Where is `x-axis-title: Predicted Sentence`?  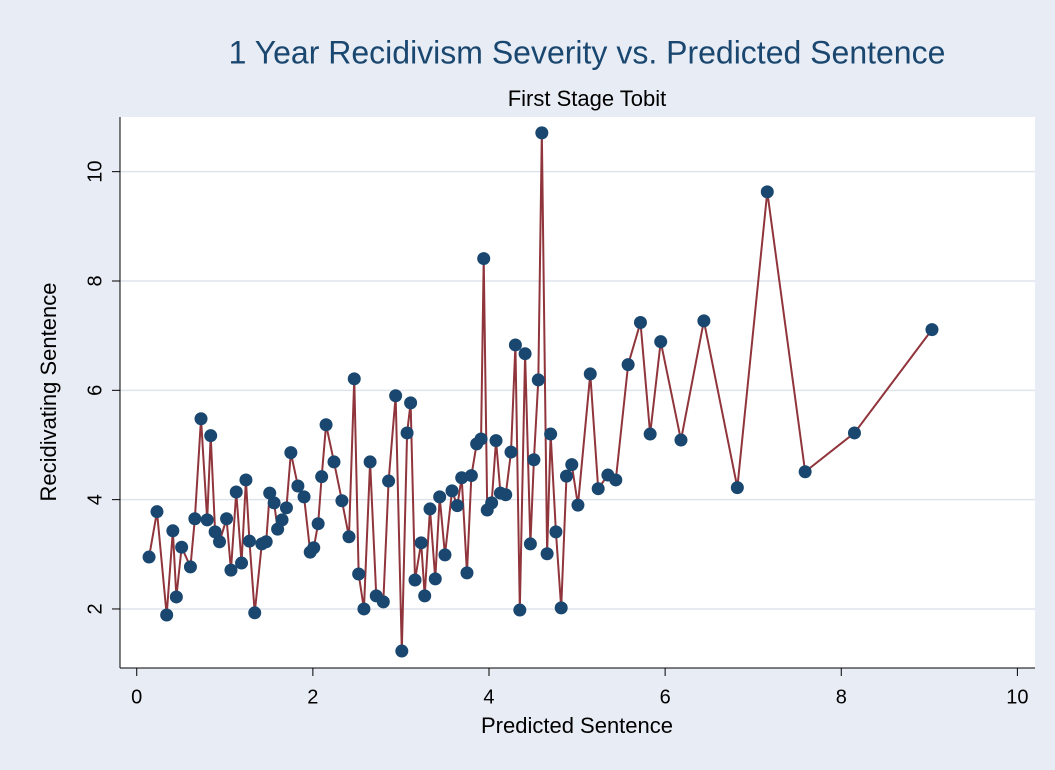
x-axis-title: Predicted Sentence is located at coordinates (577, 725).